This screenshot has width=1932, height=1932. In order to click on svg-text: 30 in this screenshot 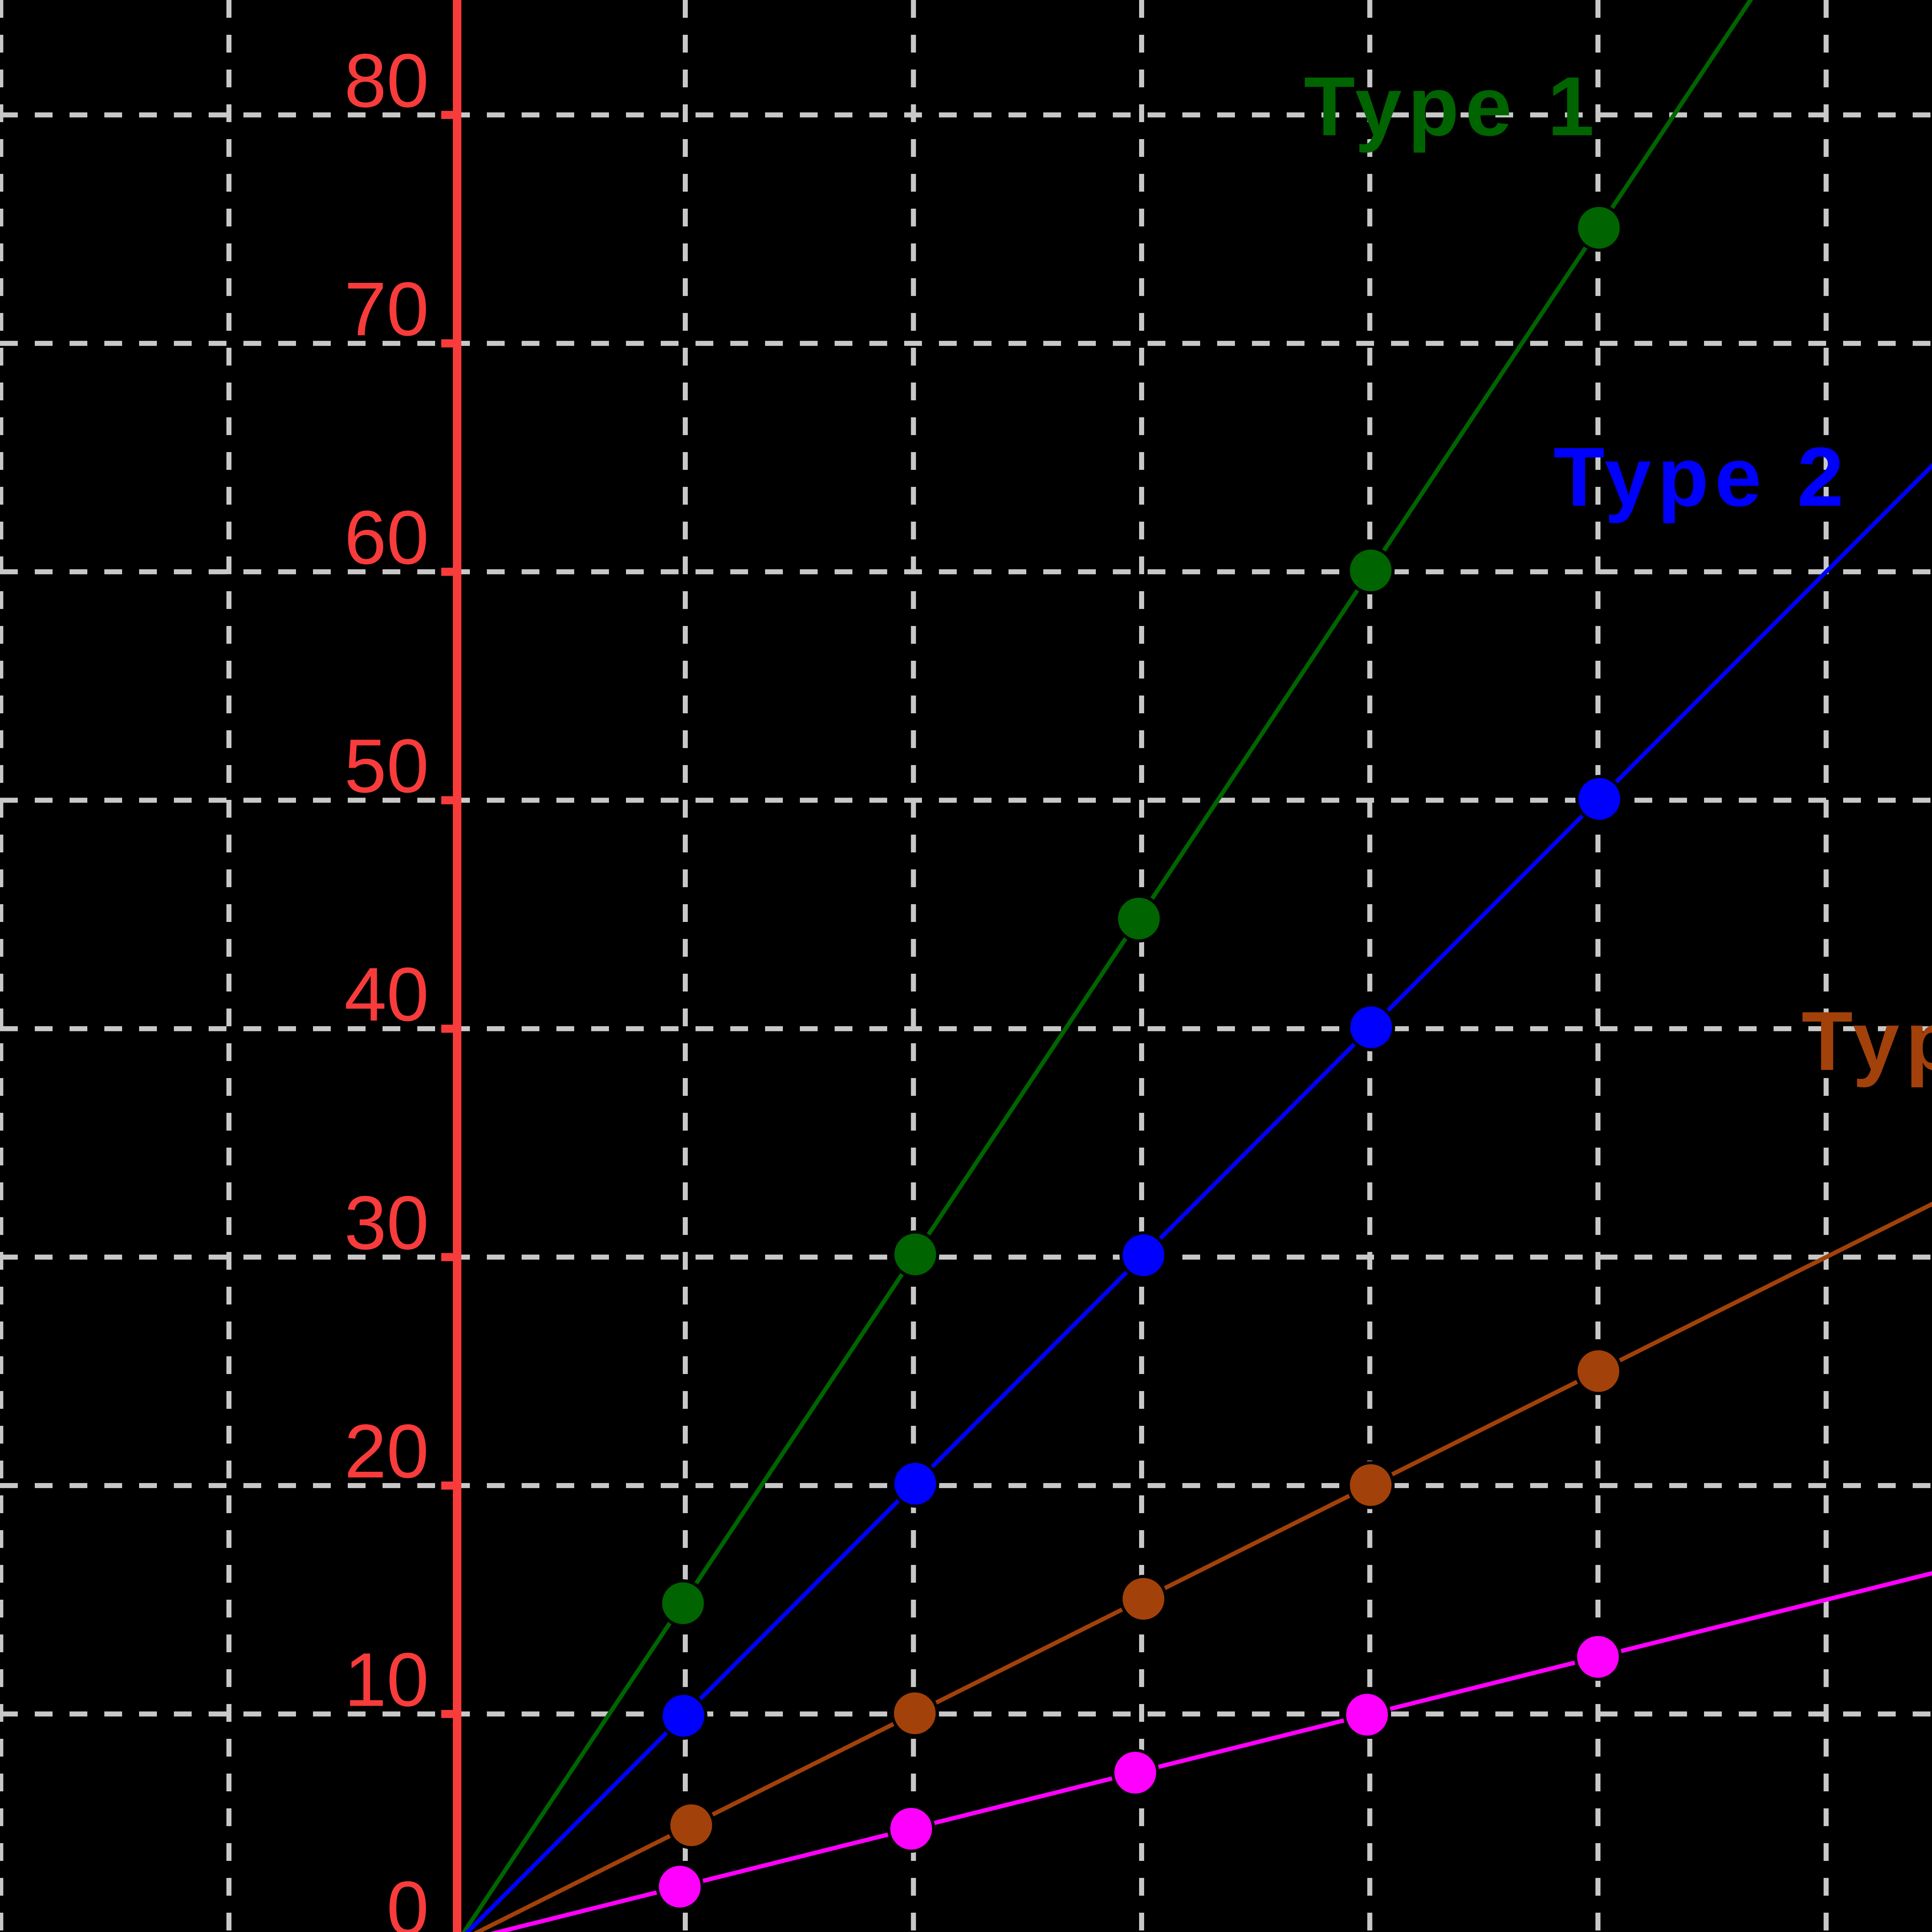, I will do `click(387, 1222)`.